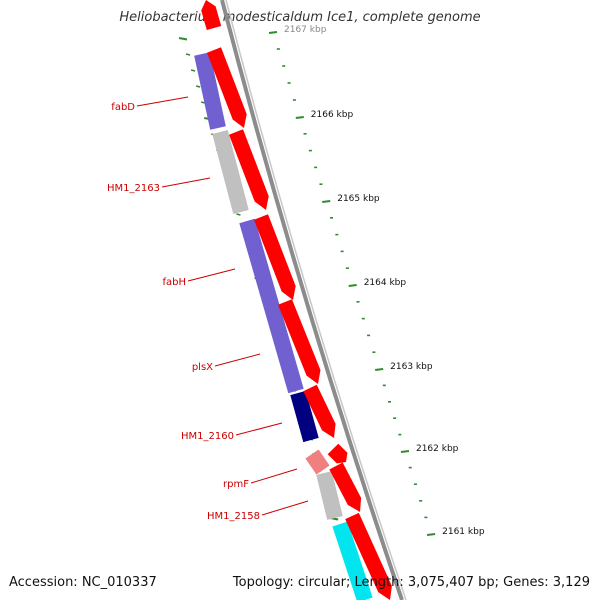 The height and width of the screenshot is (600, 600). Describe the element at coordinates (305, 30) in the screenshot. I see `kbp-label: 2167 kbp` at that location.